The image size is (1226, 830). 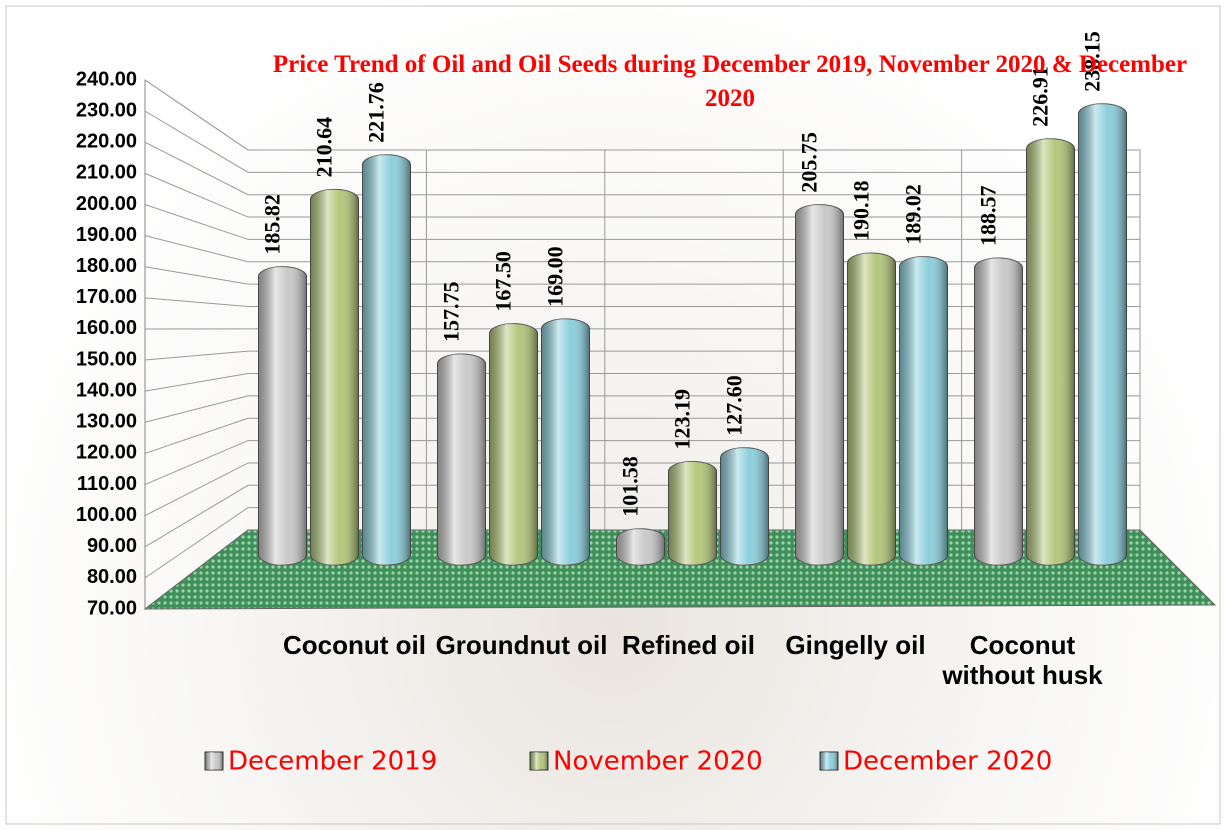 What do you see at coordinates (861, 211) in the screenshot?
I see `value-label: 190.18` at bounding box center [861, 211].